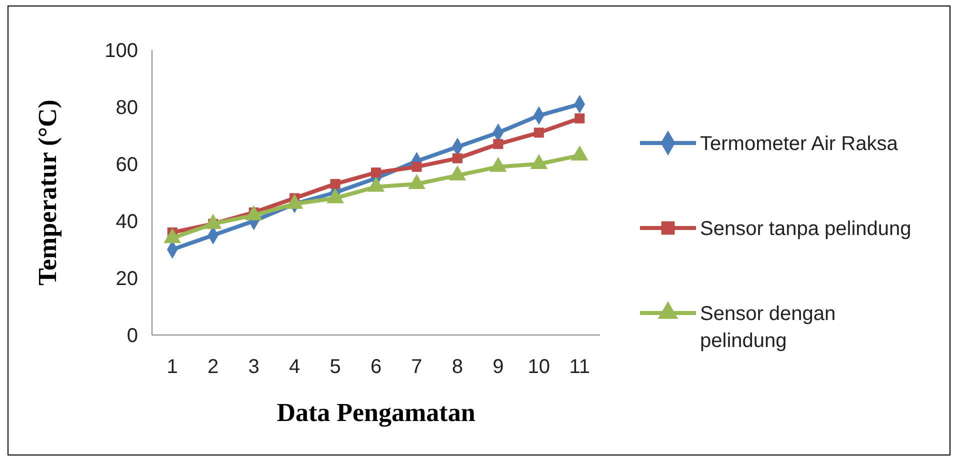 This screenshot has width=958, height=461. Describe the element at coordinates (172, 367) in the screenshot. I see `x-tick-label: 1` at that location.